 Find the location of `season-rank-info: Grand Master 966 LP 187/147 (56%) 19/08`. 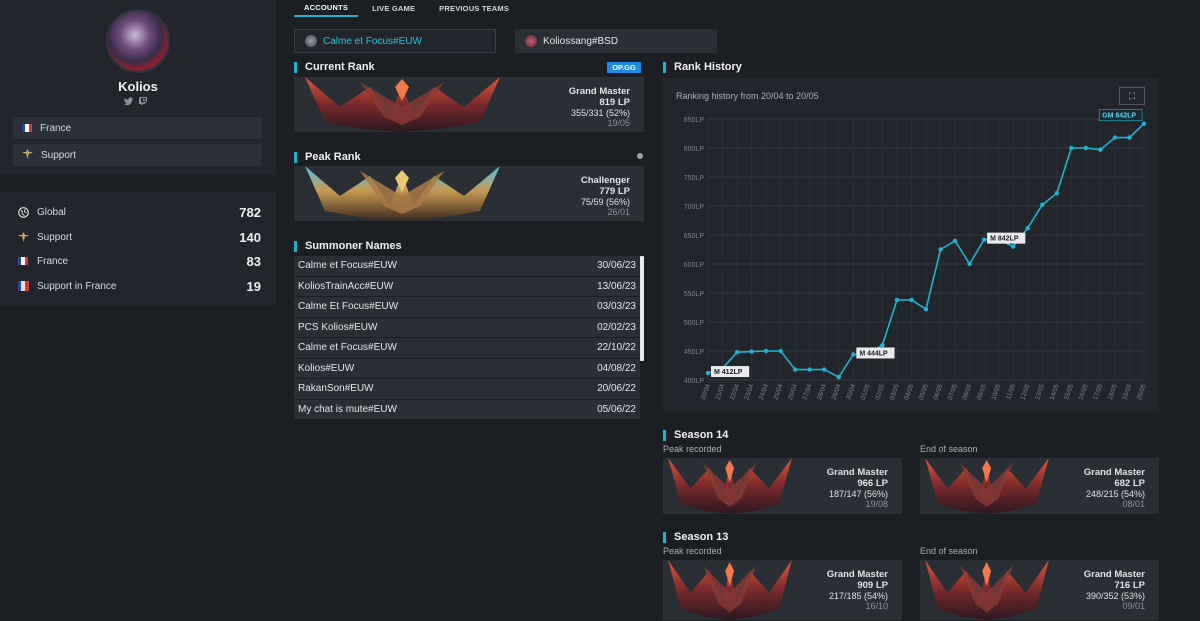

season-rank-info: Grand Master 966 LP 187/147 (56%) 19/08 is located at coordinates (857, 488).